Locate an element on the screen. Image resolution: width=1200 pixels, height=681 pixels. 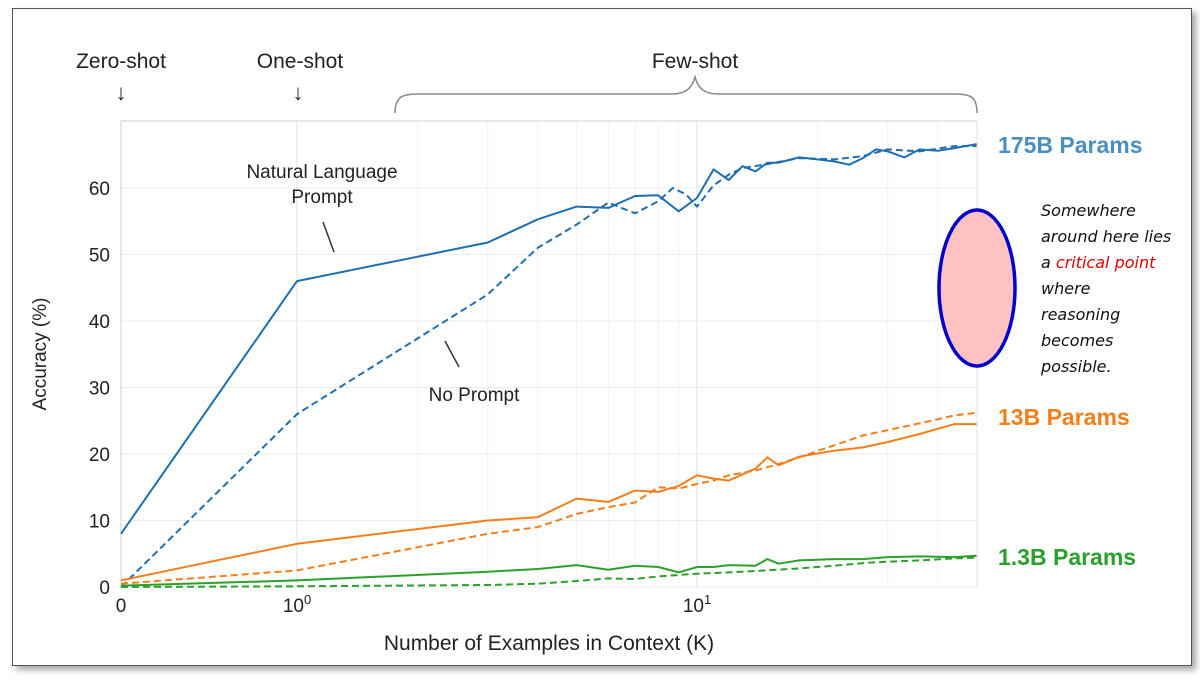
zero-shot-arrow-icon: ↓ is located at coordinates (121, 92).